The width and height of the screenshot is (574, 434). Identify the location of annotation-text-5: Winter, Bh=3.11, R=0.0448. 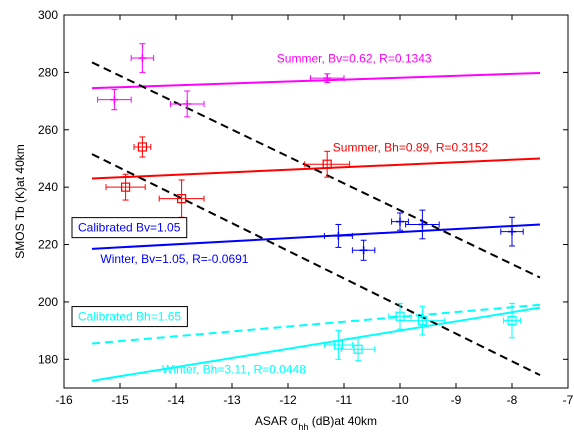
(234, 370).